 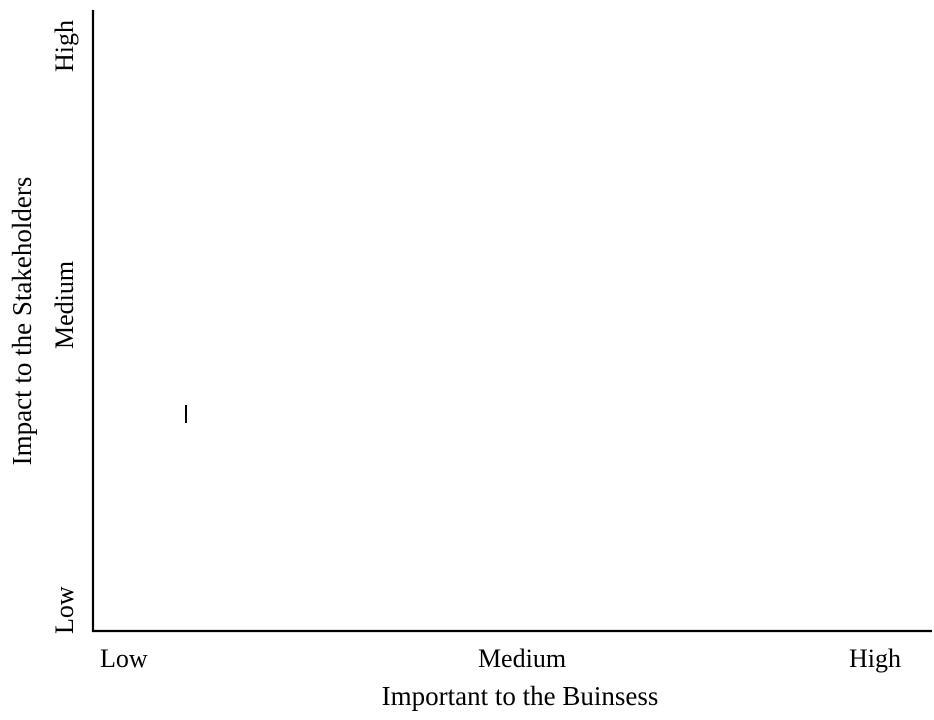 I want to click on x-level-high: High, so click(x=875, y=658).